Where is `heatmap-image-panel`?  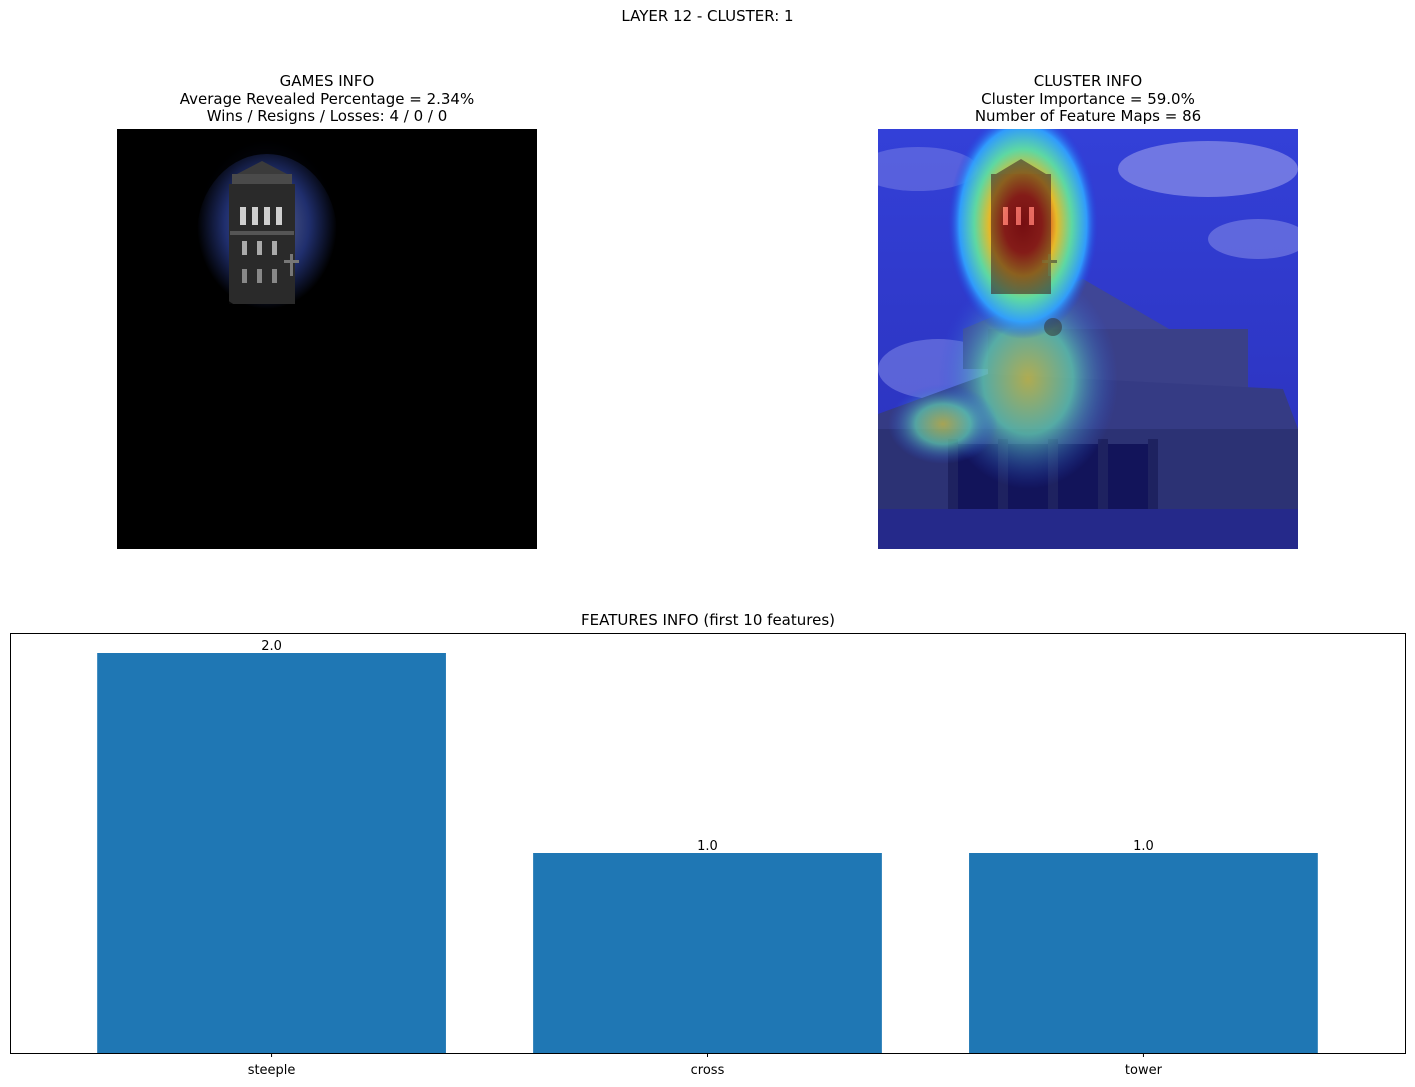 heatmap-image-panel is located at coordinates (1088, 339).